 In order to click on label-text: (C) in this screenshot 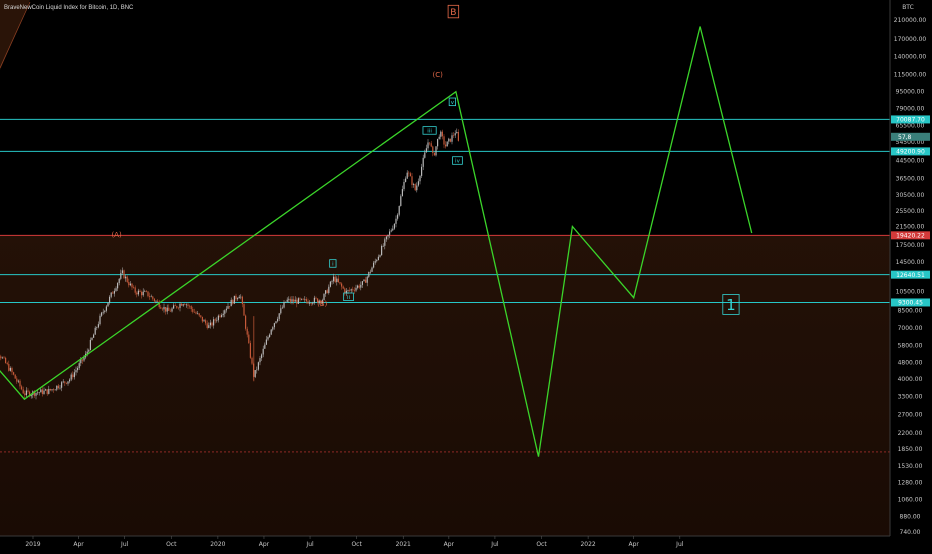, I will do `click(438, 75)`.